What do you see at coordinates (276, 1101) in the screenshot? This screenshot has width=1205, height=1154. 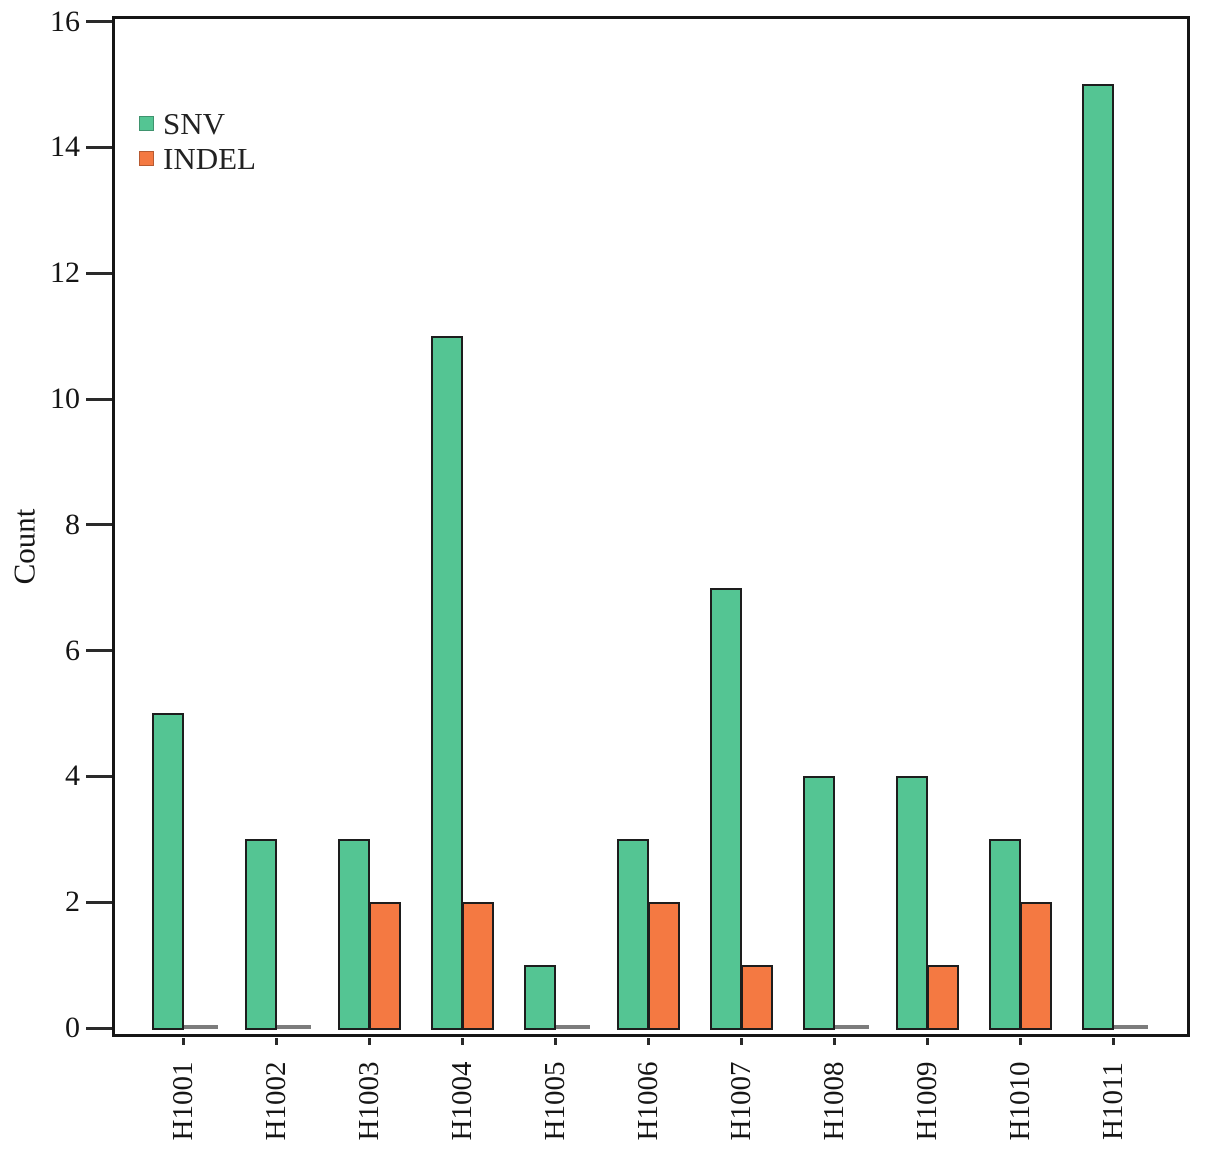 I see `x-axis-label-H1002: H1002` at bounding box center [276, 1101].